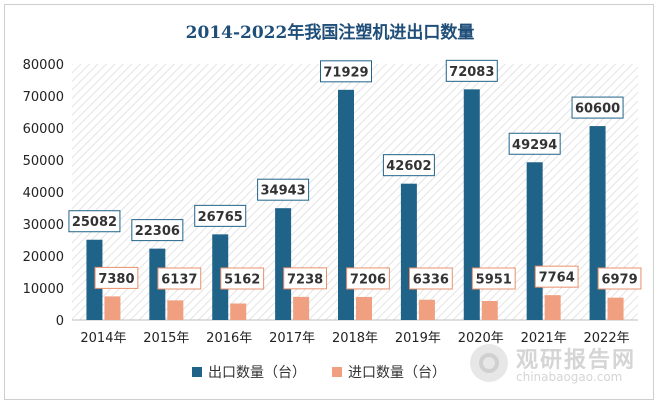  I want to click on data-label-export: 25082, so click(94, 222).